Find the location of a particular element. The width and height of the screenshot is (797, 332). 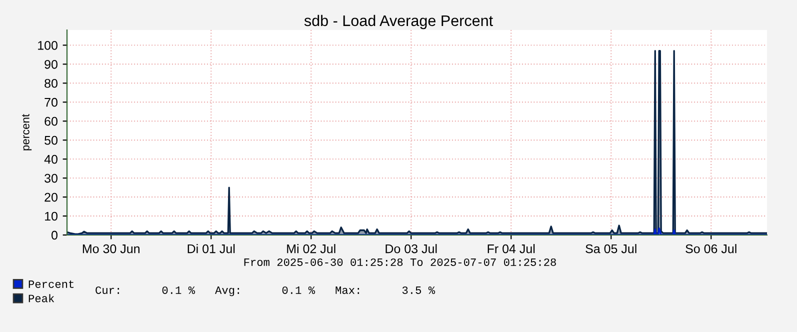

x-tick-label: Mi 02 Jul is located at coordinates (311, 249).